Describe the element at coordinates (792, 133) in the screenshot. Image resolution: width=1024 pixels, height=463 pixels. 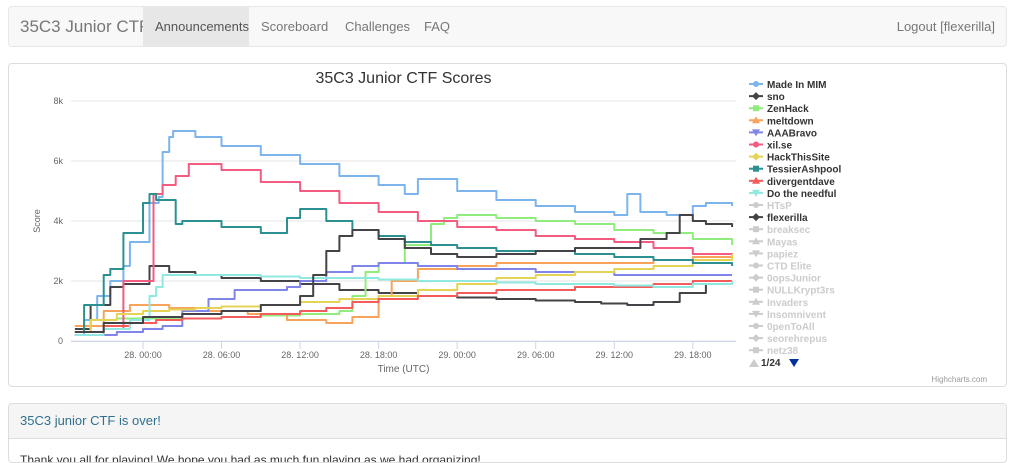
I see `legend-item: AAABravo` at that location.